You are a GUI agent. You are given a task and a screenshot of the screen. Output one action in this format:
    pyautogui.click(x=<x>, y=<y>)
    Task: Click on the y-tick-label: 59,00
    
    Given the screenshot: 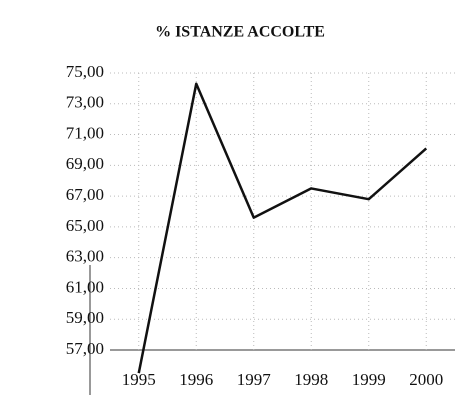 What is the action you would take?
    pyautogui.click(x=85, y=317)
    